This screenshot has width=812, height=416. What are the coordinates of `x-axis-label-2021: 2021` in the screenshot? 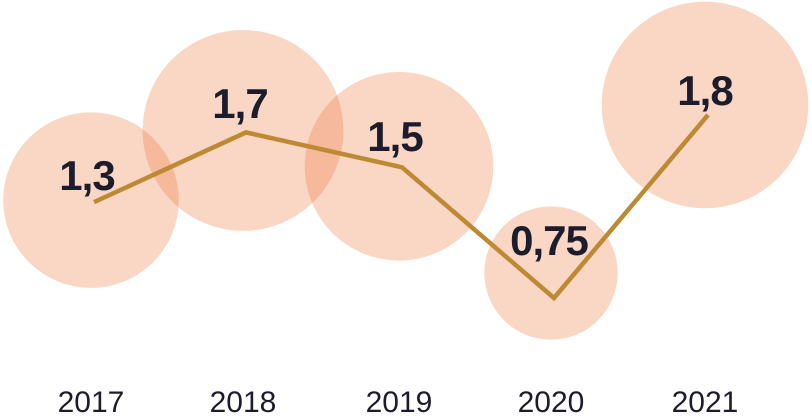 It's located at (705, 401).